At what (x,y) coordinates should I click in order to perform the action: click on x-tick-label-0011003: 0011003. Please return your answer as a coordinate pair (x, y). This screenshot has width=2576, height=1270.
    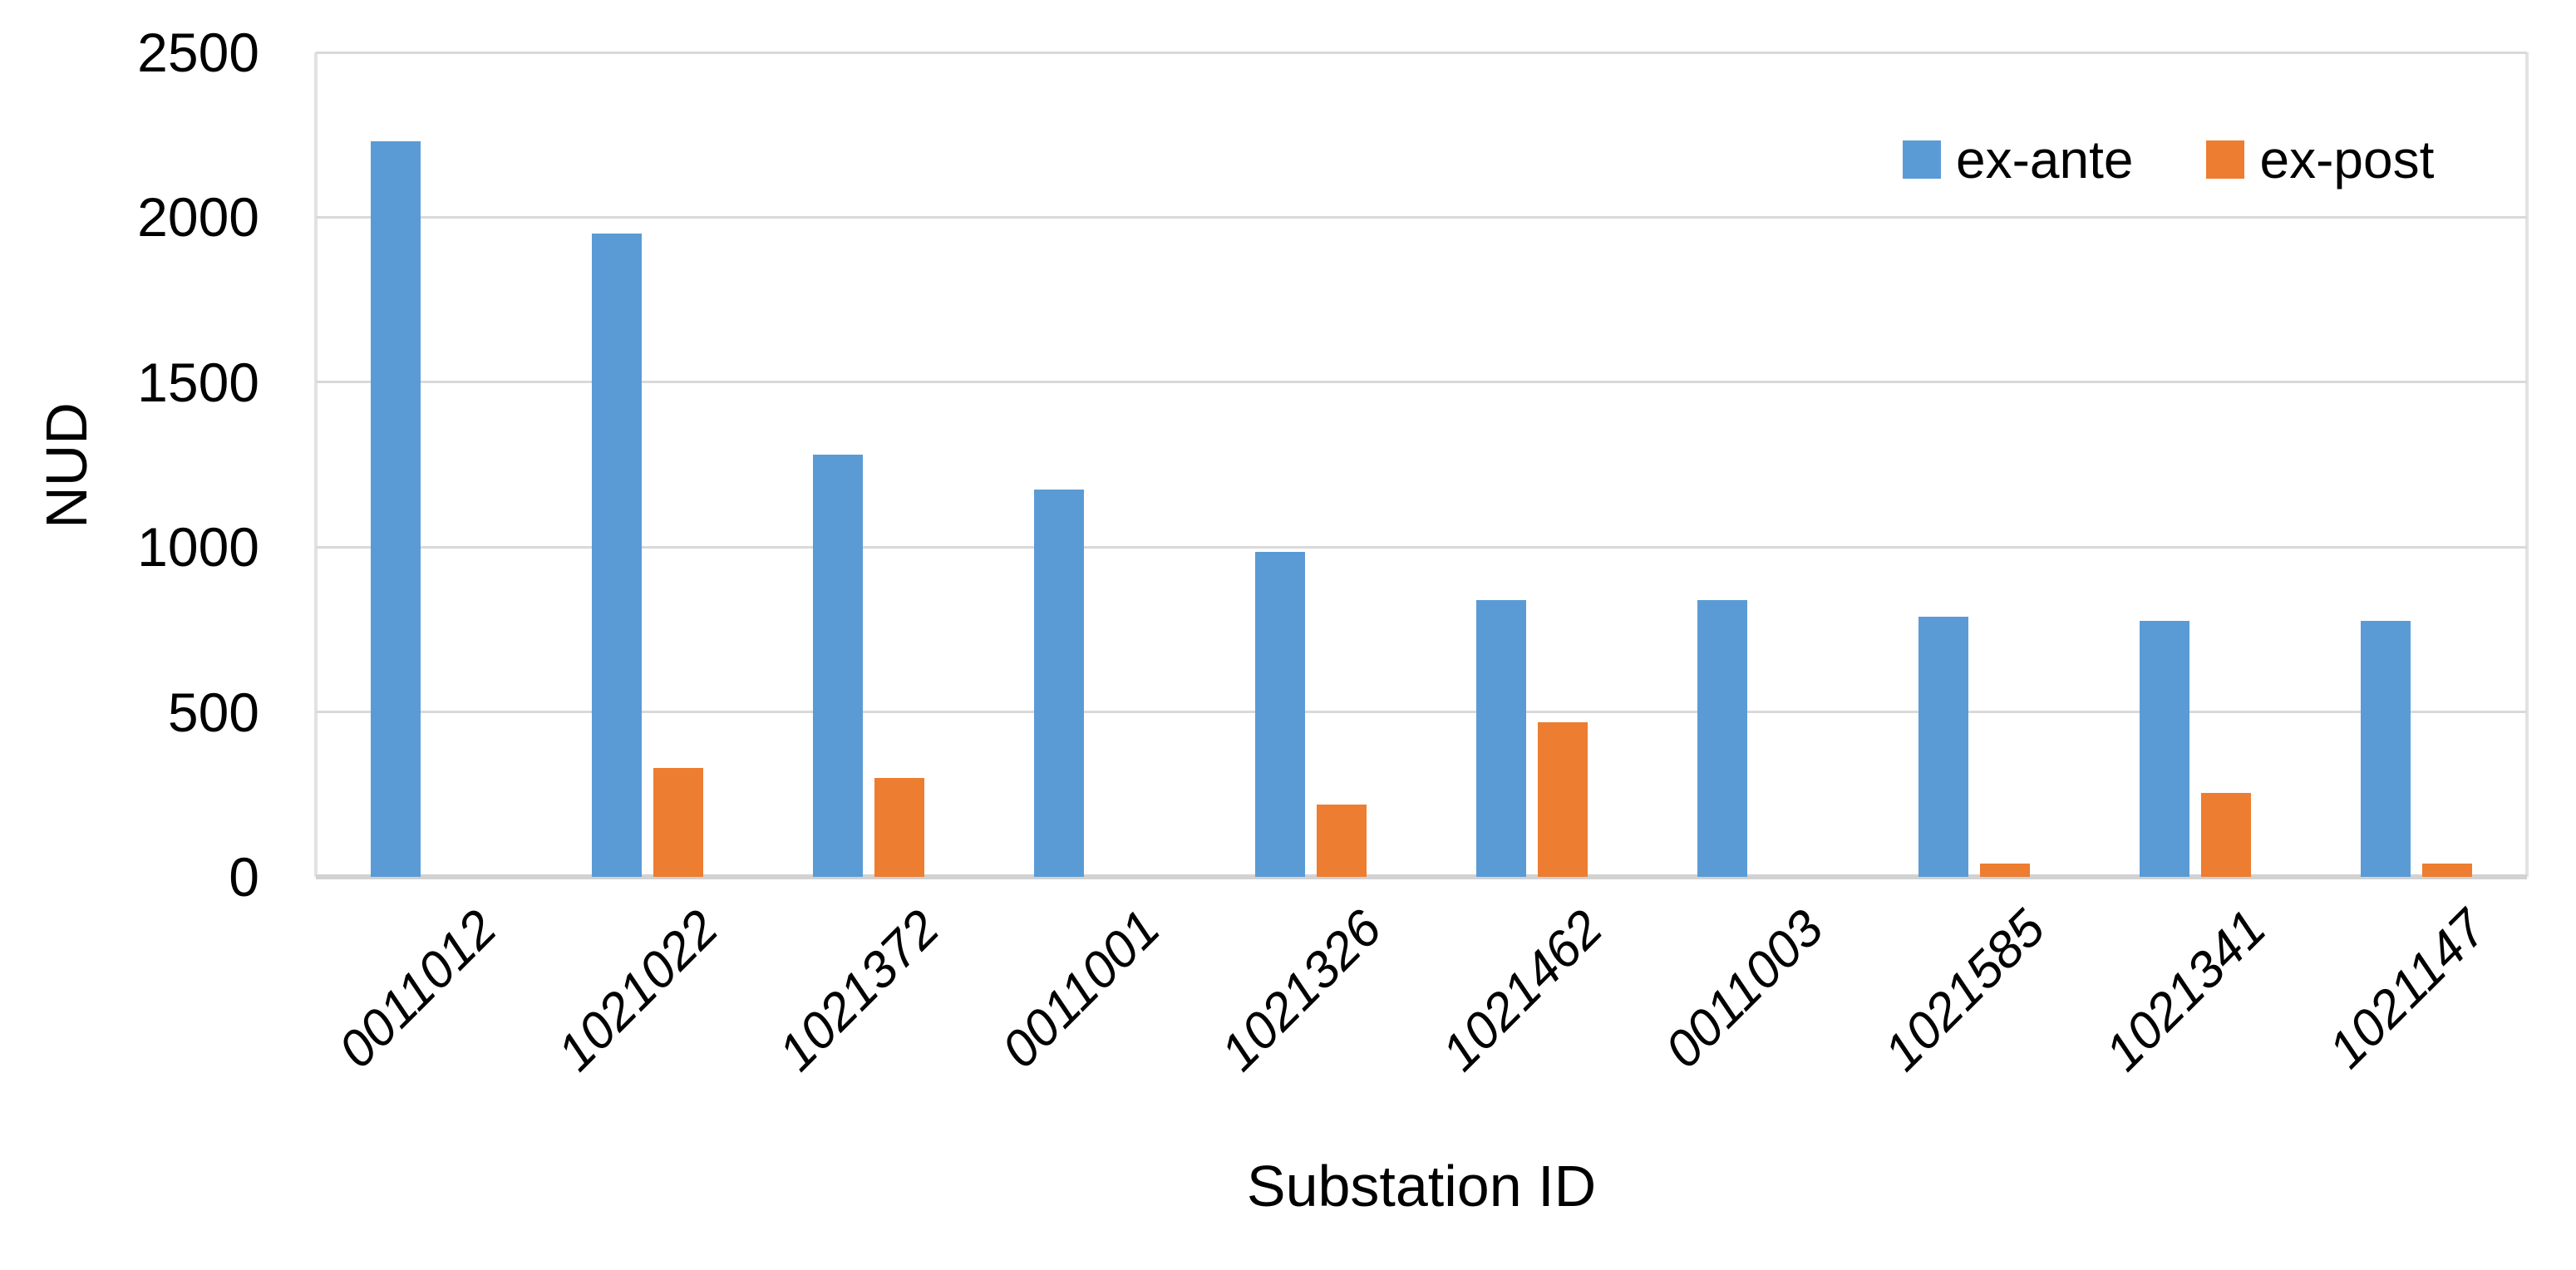
    Looking at the image, I should click on (1744, 989).